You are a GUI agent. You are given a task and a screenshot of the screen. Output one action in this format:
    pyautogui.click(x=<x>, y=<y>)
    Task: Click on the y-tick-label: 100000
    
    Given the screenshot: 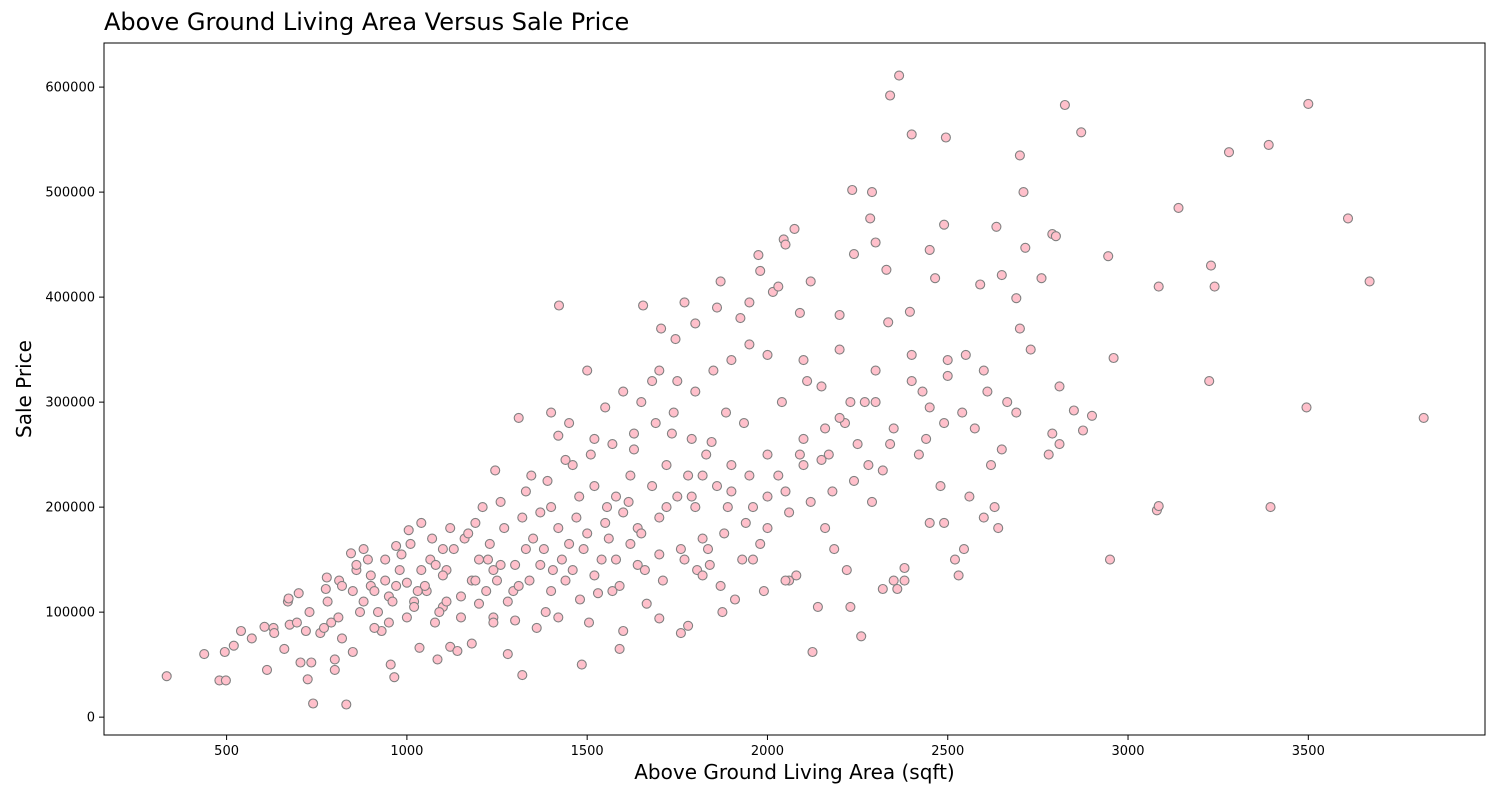 What is the action you would take?
    pyautogui.click(x=70, y=613)
    